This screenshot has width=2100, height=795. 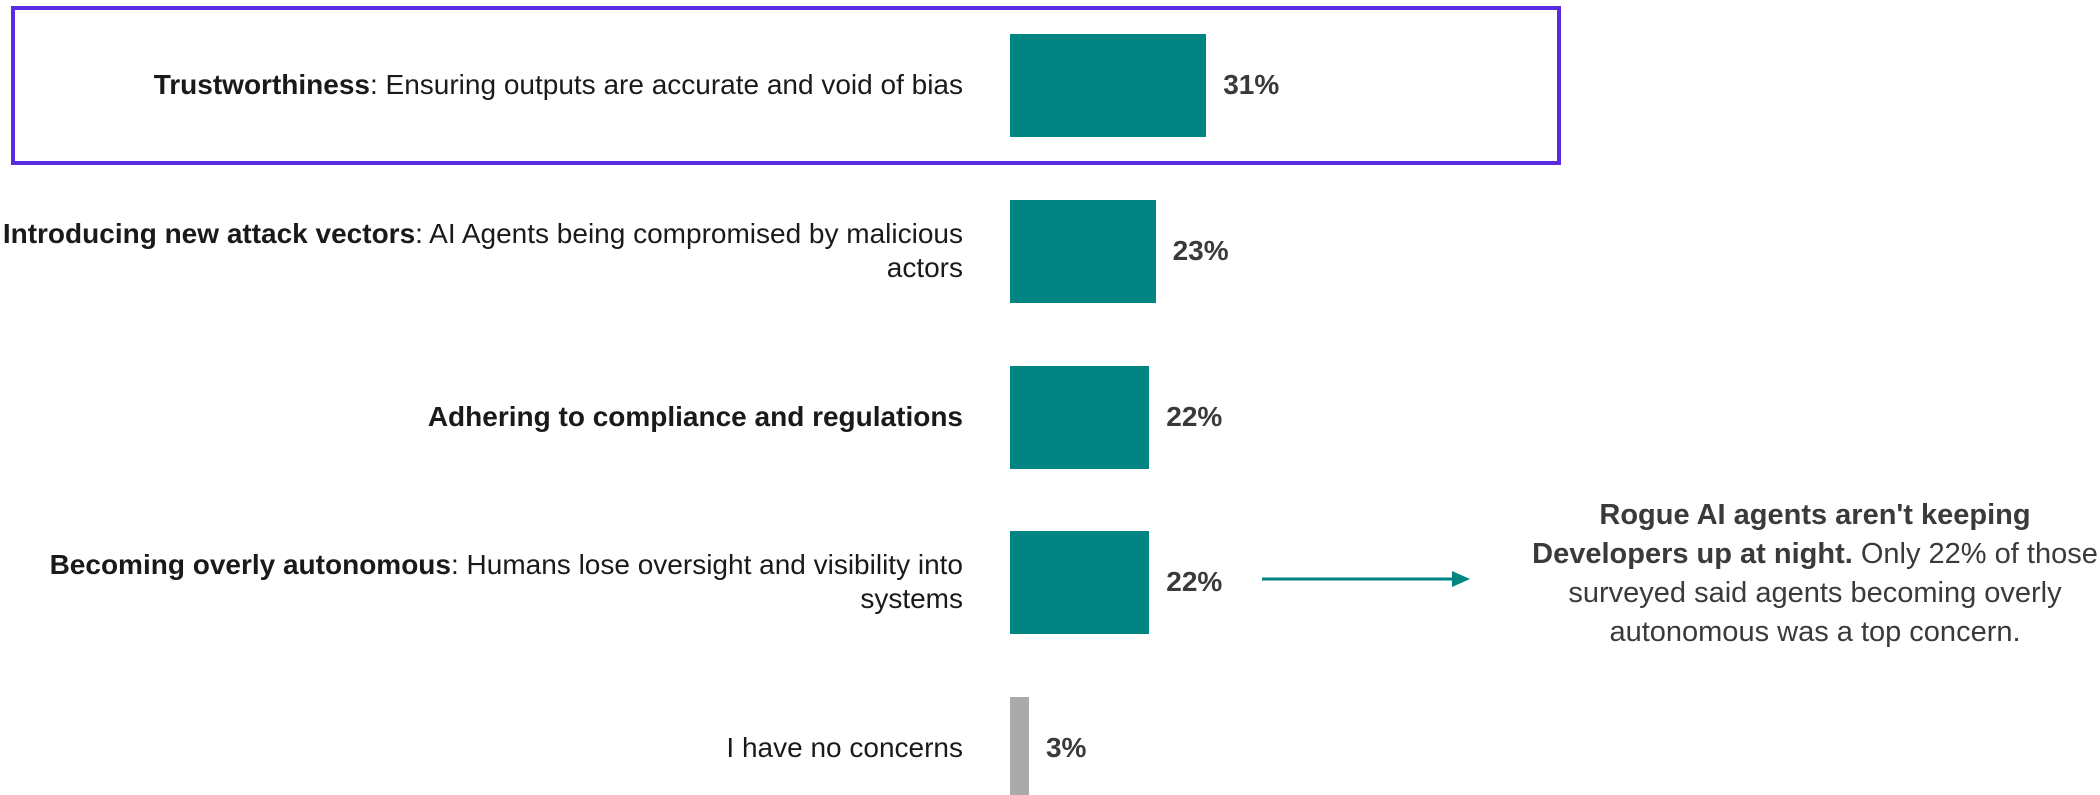 I want to click on category-label-bold: Adhering to compliance and regulations, so click(x=695, y=416).